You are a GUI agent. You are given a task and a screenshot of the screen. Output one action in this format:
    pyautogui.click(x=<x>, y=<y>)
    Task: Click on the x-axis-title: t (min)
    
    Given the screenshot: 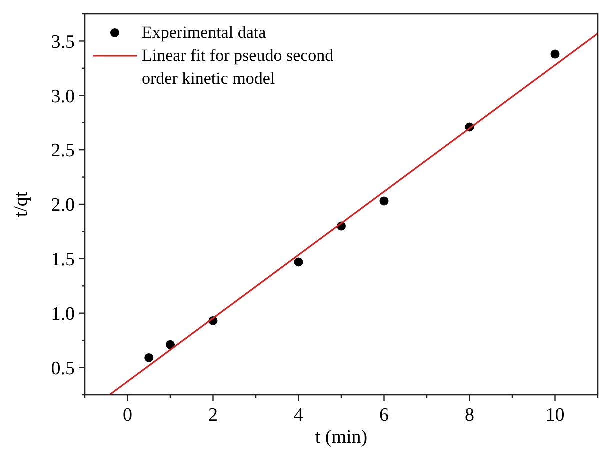 What is the action you would take?
    pyautogui.click(x=341, y=437)
    